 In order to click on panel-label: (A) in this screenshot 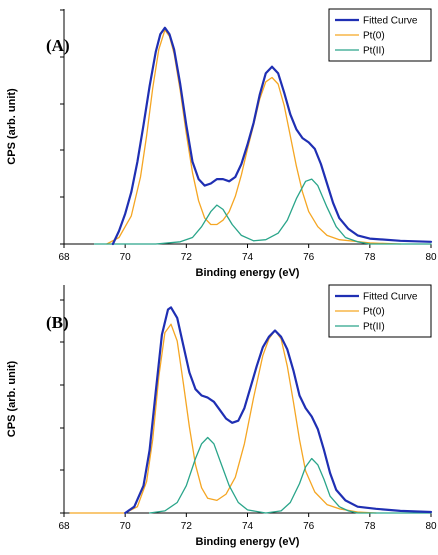, I will do `click(58, 45)`.